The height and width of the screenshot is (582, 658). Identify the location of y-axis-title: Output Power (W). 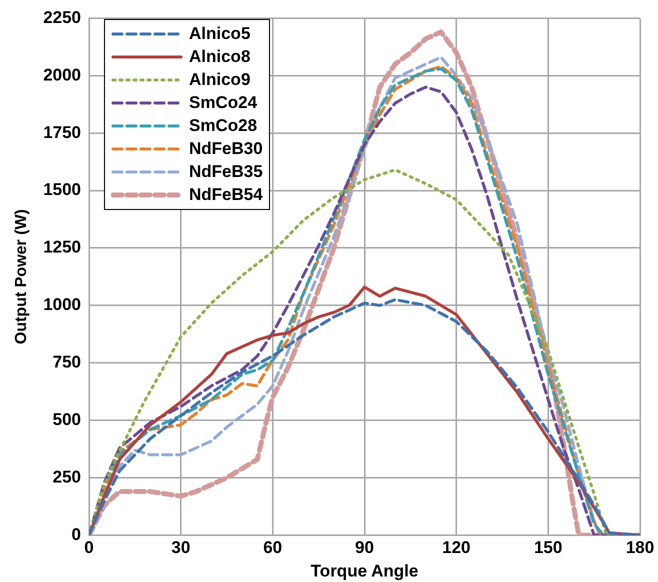
(21, 276).